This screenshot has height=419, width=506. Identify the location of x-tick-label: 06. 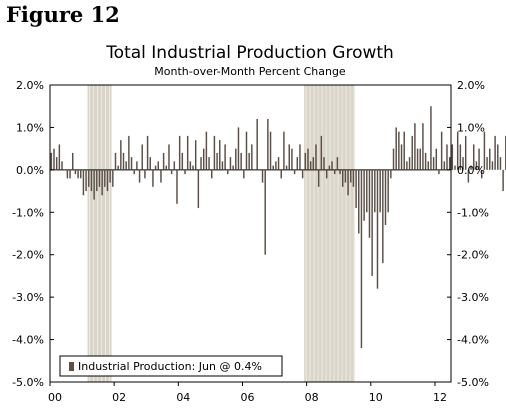
(247, 397).